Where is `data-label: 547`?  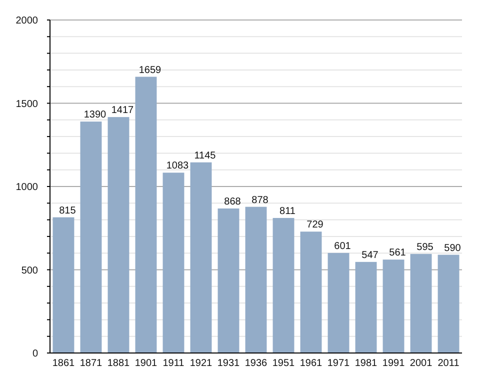
data-label: 547 is located at coordinates (370, 255).